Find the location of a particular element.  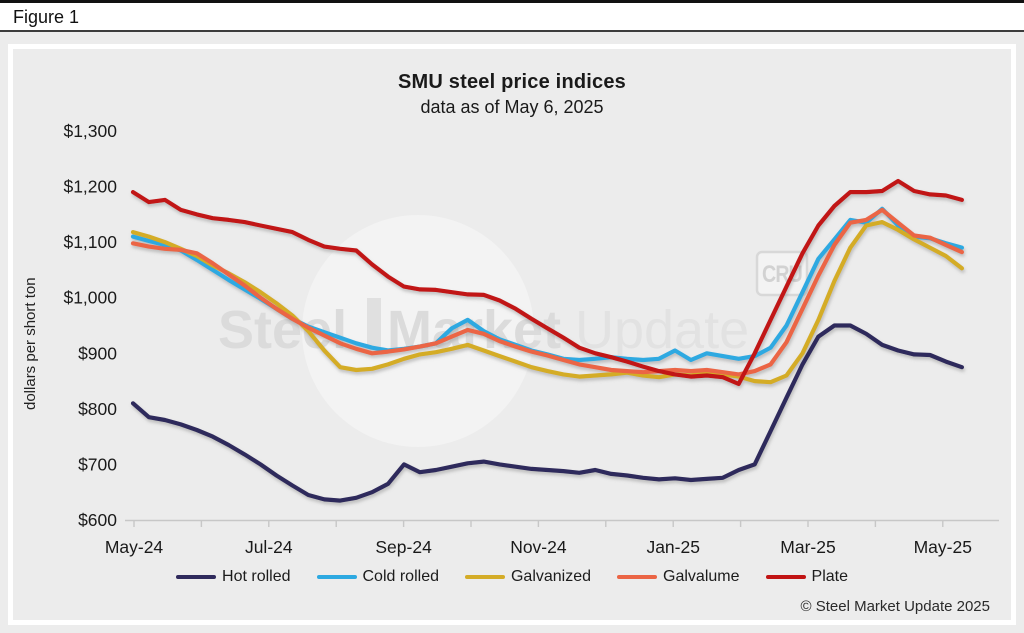

legend-item-plate: Plate is located at coordinates (806, 577).